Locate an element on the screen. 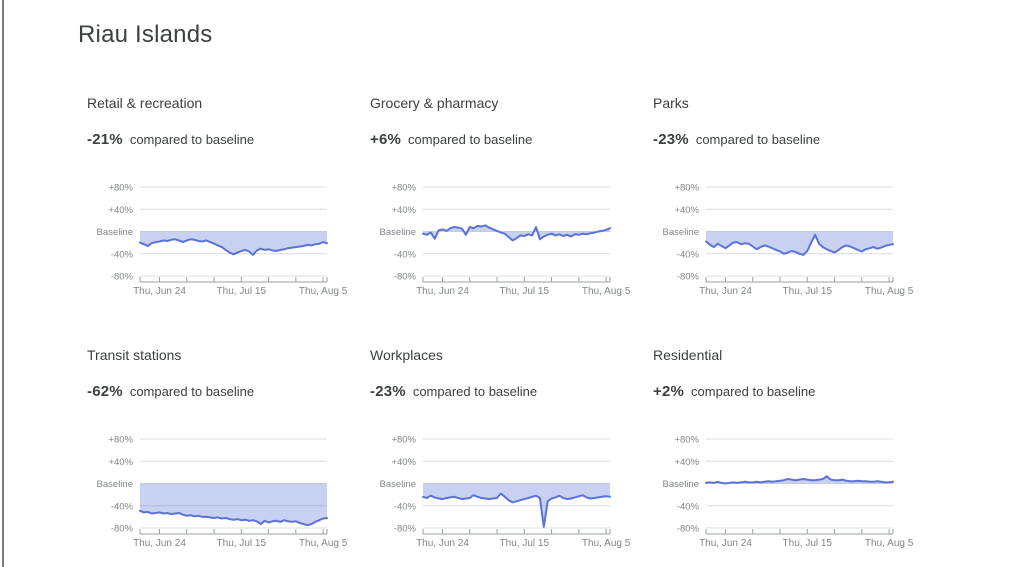 This screenshot has width=1024, height=567. category-title: Retail & recreation is located at coordinates (145, 103).